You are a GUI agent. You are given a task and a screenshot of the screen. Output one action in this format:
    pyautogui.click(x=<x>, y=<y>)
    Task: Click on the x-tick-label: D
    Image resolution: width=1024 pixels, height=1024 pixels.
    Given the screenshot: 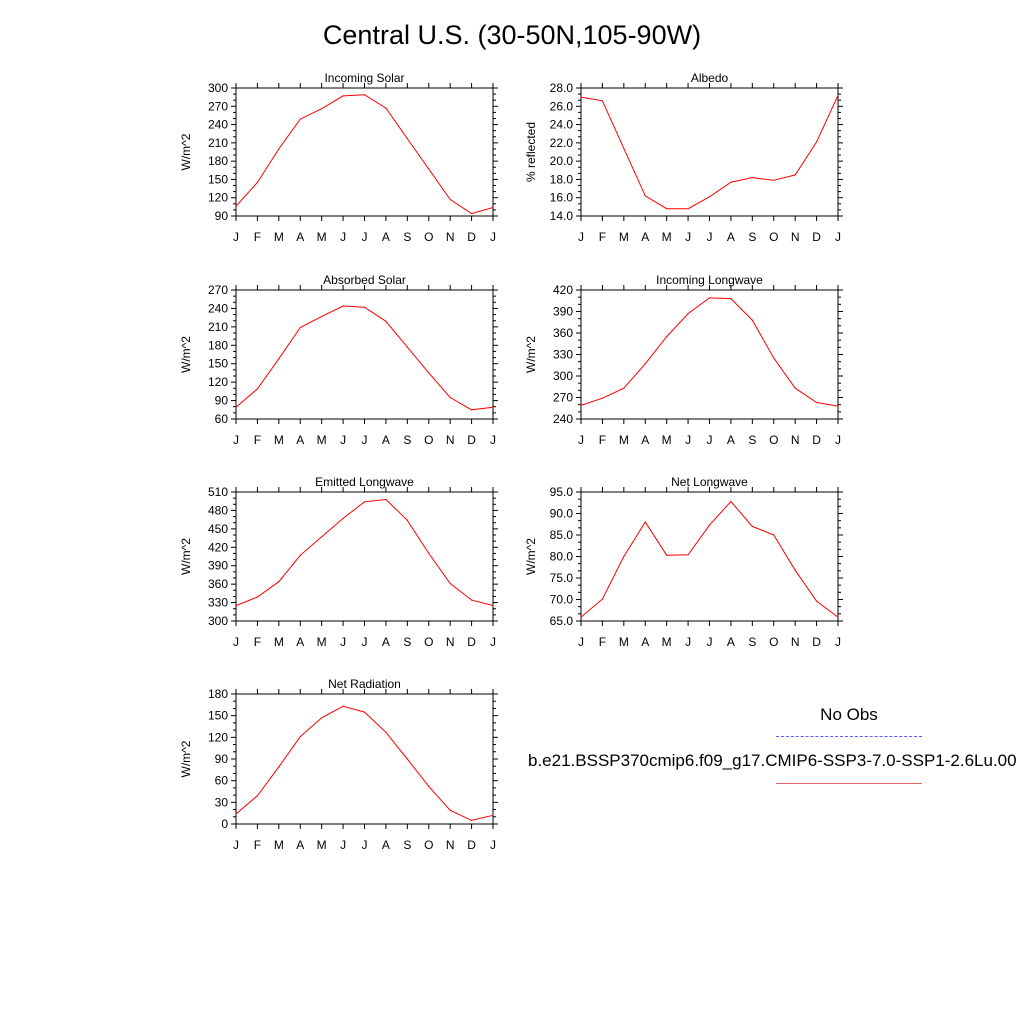 What is the action you would take?
    pyautogui.click(x=816, y=440)
    